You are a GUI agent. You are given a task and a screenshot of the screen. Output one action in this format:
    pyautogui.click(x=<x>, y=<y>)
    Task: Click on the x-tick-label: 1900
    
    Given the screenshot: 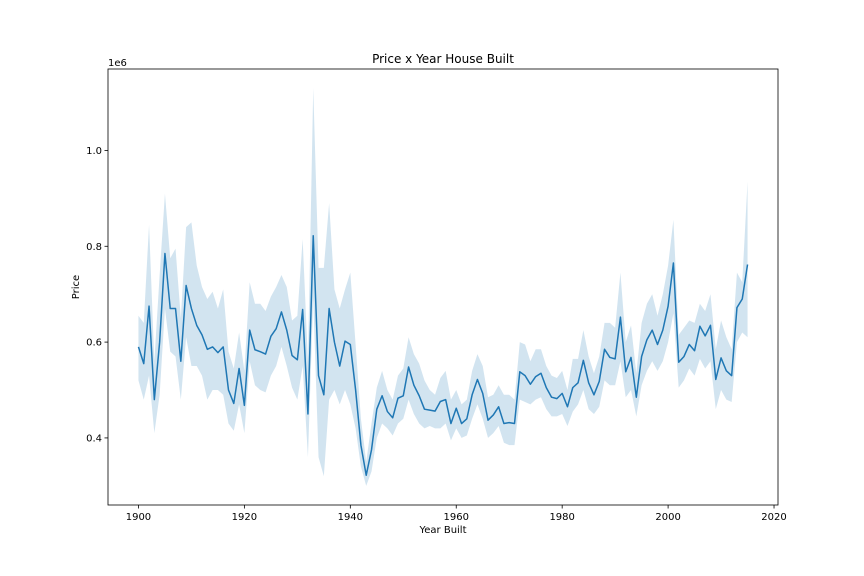 What is the action you would take?
    pyautogui.click(x=138, y=517)
    